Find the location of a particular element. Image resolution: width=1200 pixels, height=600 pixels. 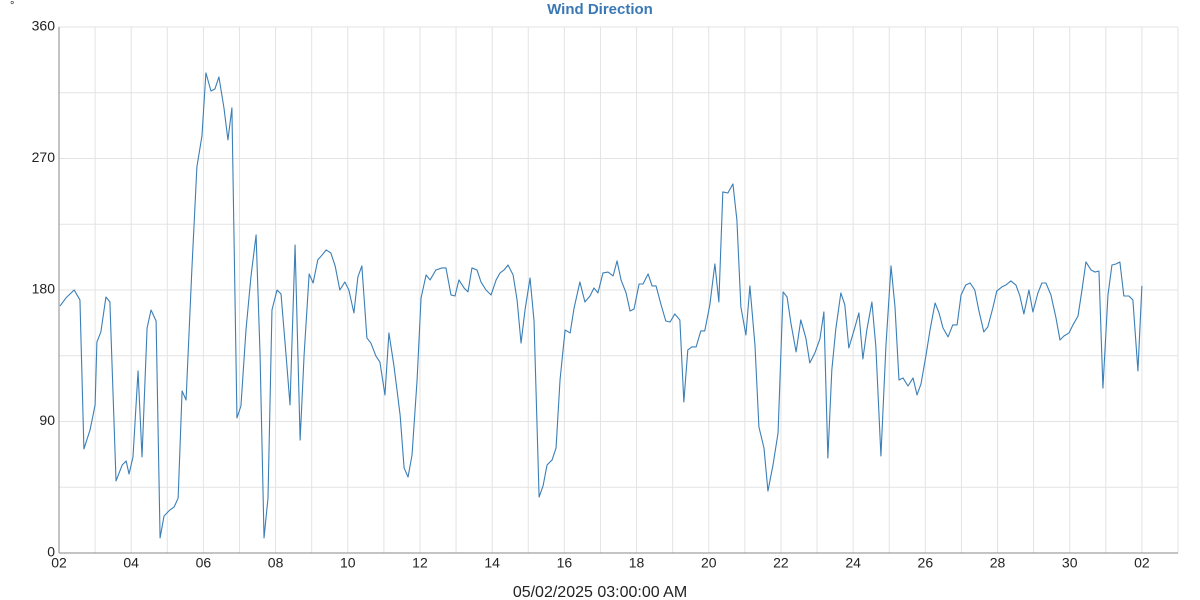

x-tick-label: 20 is located at coordinates (709, 563).